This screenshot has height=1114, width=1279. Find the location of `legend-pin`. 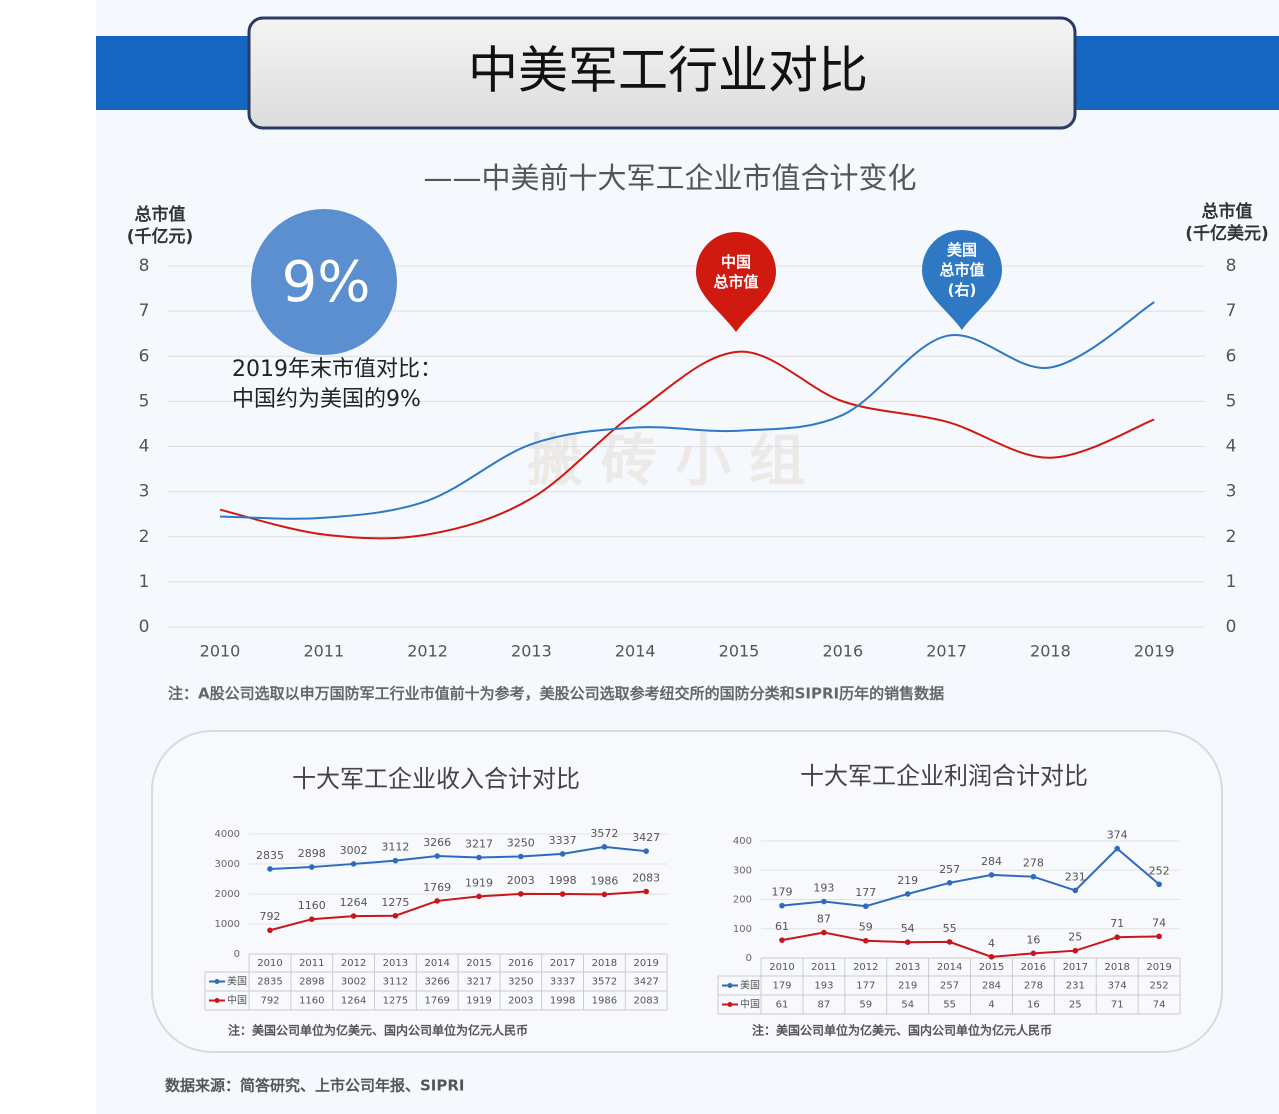

legend-pin is located at coordinates (736, 282).